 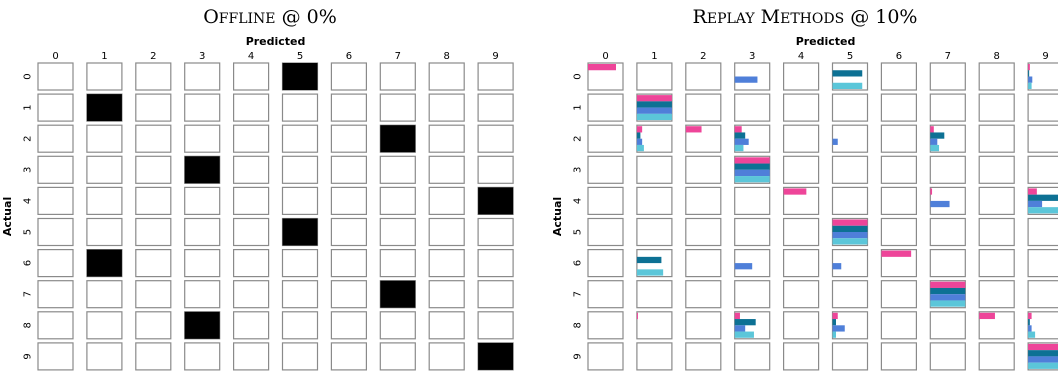 I want to click on y-tick-label: 6, so click(x=28, y=263).